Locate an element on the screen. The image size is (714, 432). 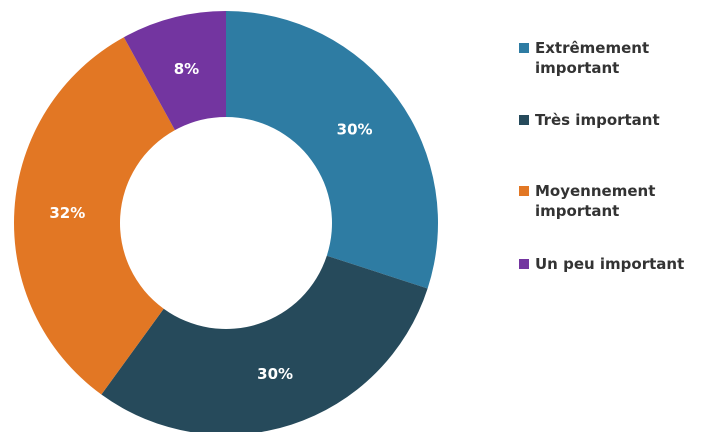
legend-item-un-peu-important: Un peu important is located at coordinates (601, 264).